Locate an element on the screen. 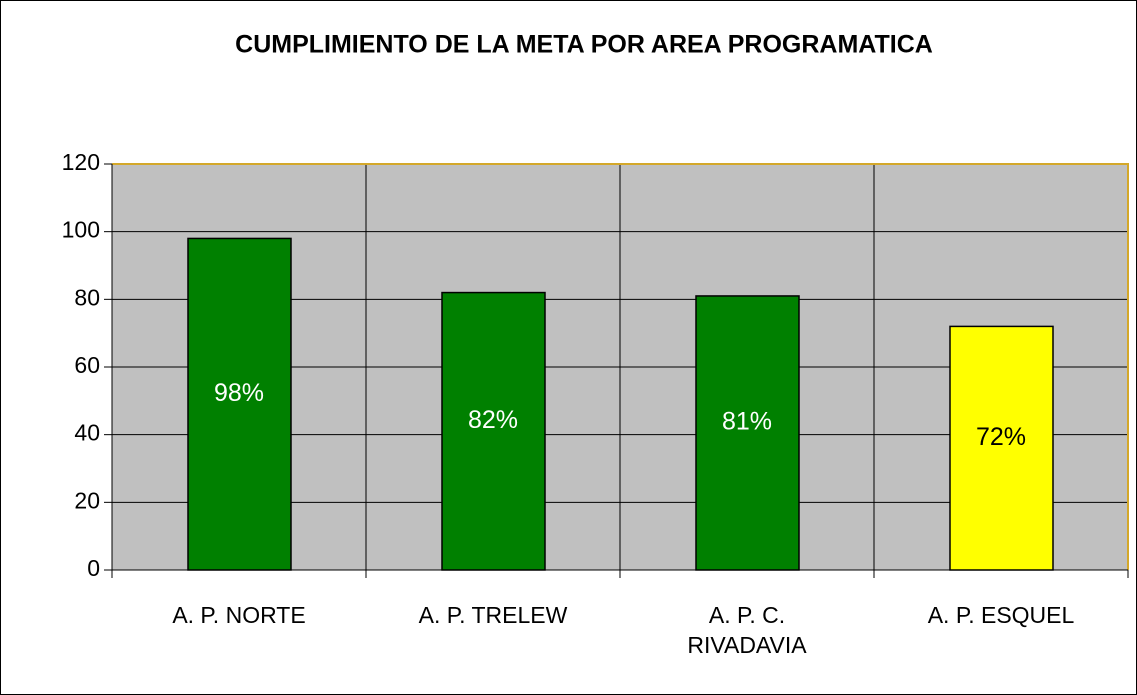  data-label: 98% is located at coordinates (239, 393).